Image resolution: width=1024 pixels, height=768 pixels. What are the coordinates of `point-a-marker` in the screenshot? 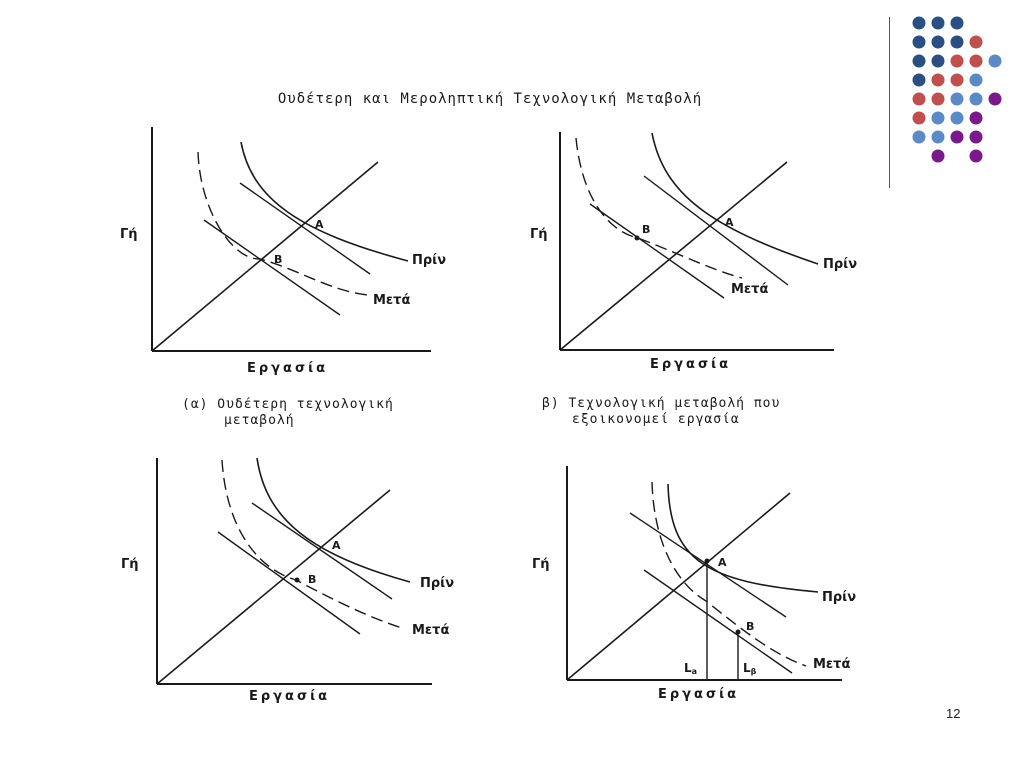 It's located at (707, 561).